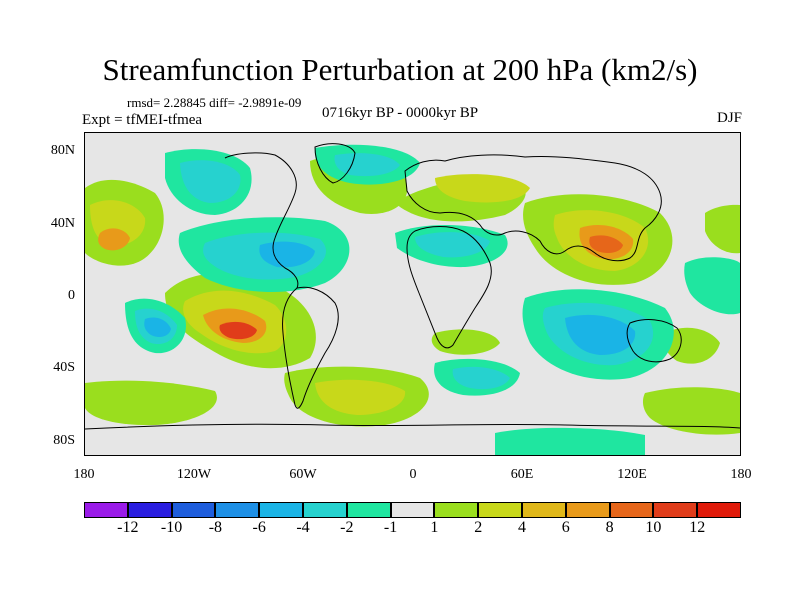  What do you see at coordinates (215, 527) in the screenshot?
I see `colorbar-label: -8` at bounding box center [215, 527].